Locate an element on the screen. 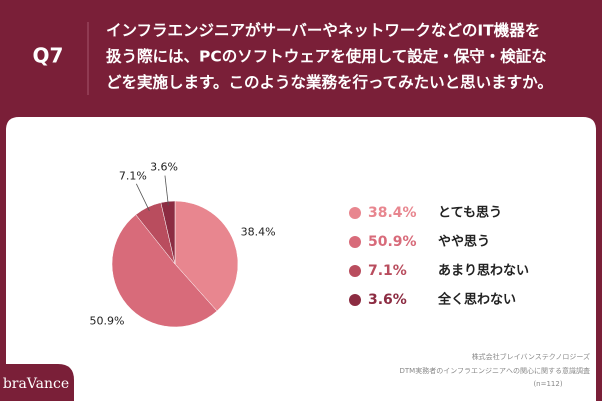 Image resolution: width=602 pixels, height=405 pixels. legend-value: 7.1% is located at coordinates (387, 271).